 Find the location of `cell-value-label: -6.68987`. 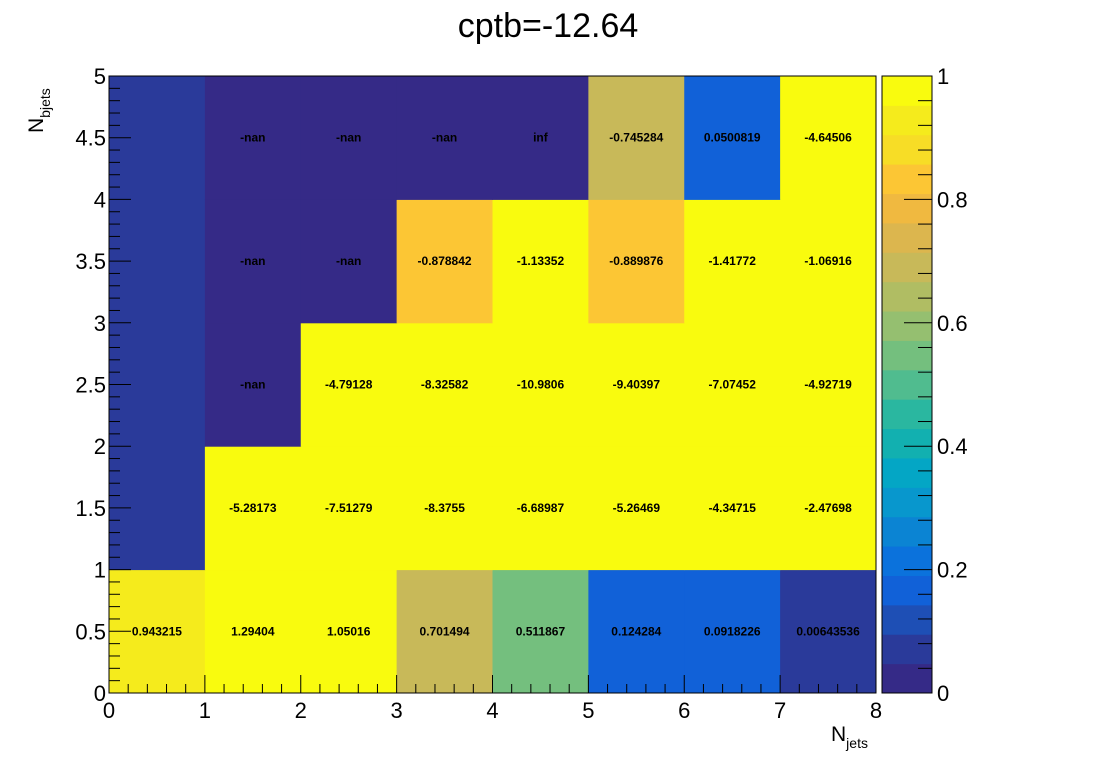

cell-value-label: -6.68987 is located at coordinates (541, 508).